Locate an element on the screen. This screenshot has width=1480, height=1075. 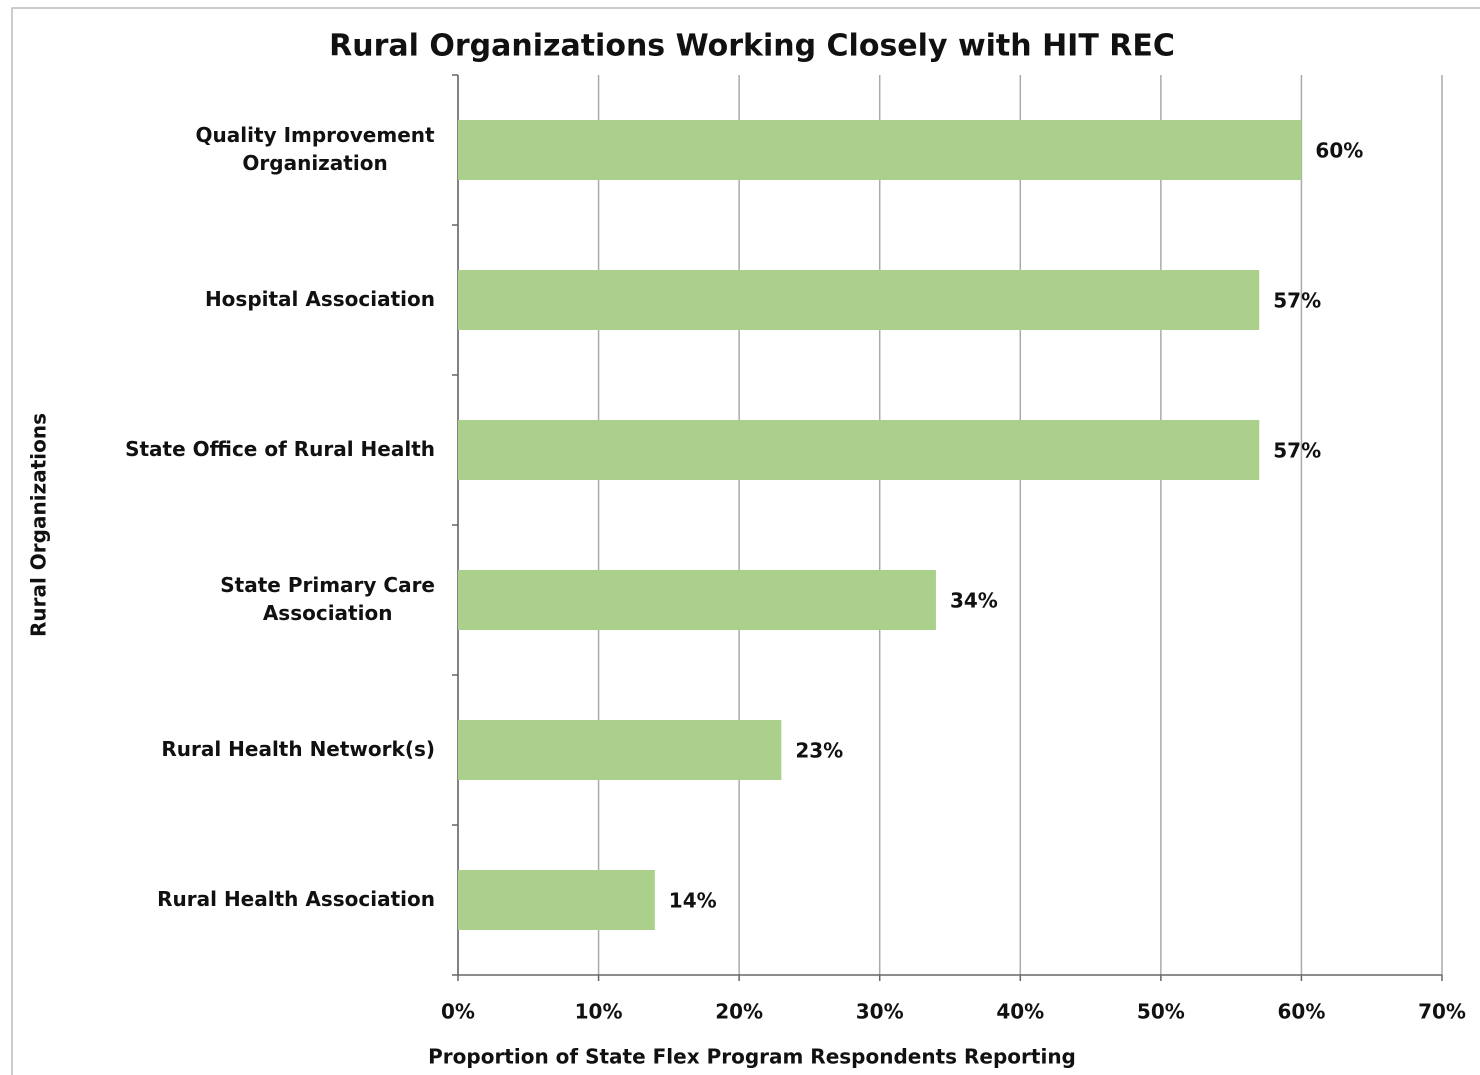
x-tick-label: 0% is located at coordinates (458, 1012).